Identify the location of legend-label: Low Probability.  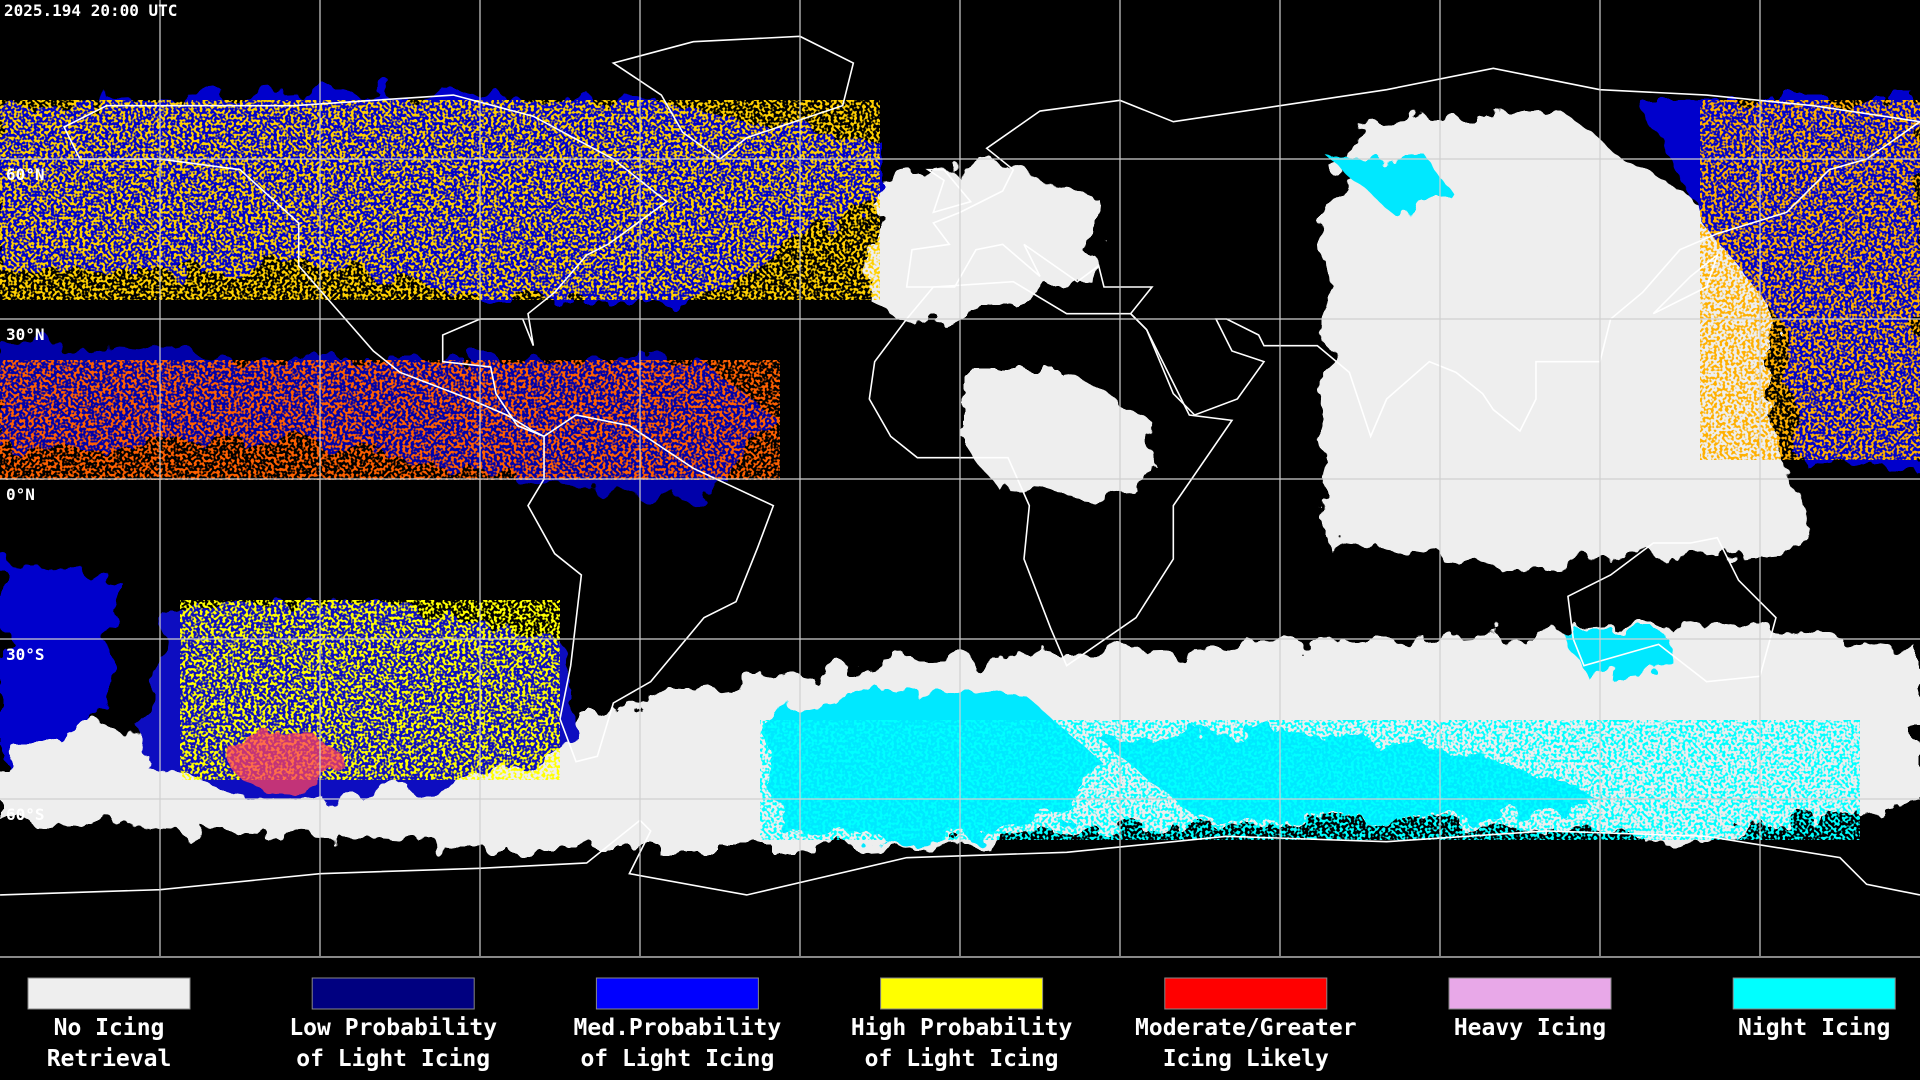
(393, 1028).